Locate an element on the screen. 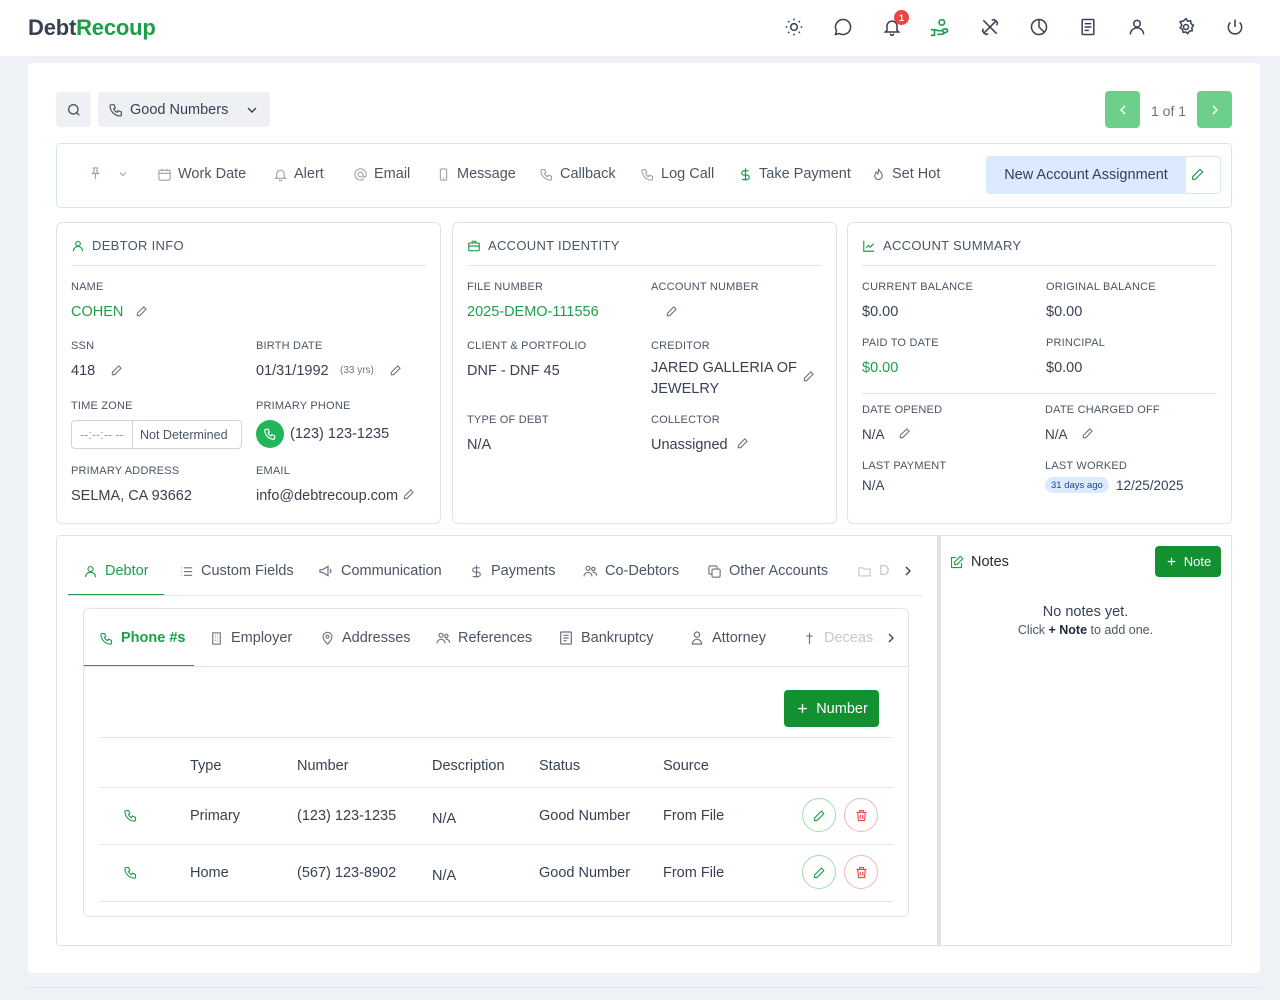 The image size is (1280, 1000). tab-attorney: Attorney is located at coordinates (727, 638).